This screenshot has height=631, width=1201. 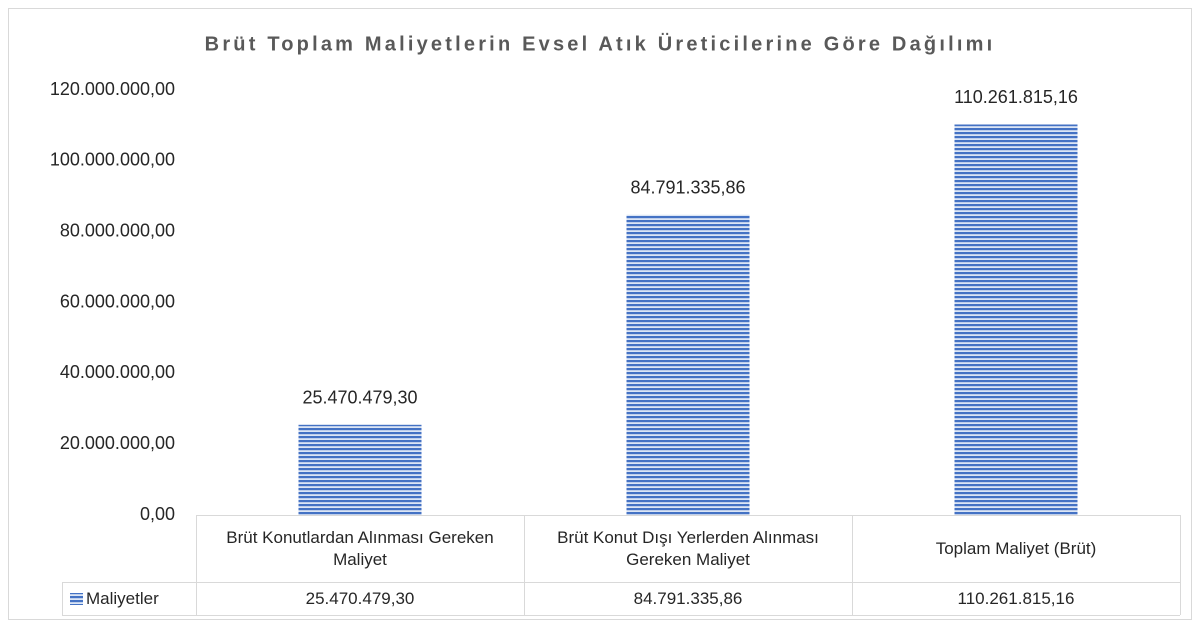 I want to click on y-tick-label: 80.000.000,00, so click(x=117, y=230).